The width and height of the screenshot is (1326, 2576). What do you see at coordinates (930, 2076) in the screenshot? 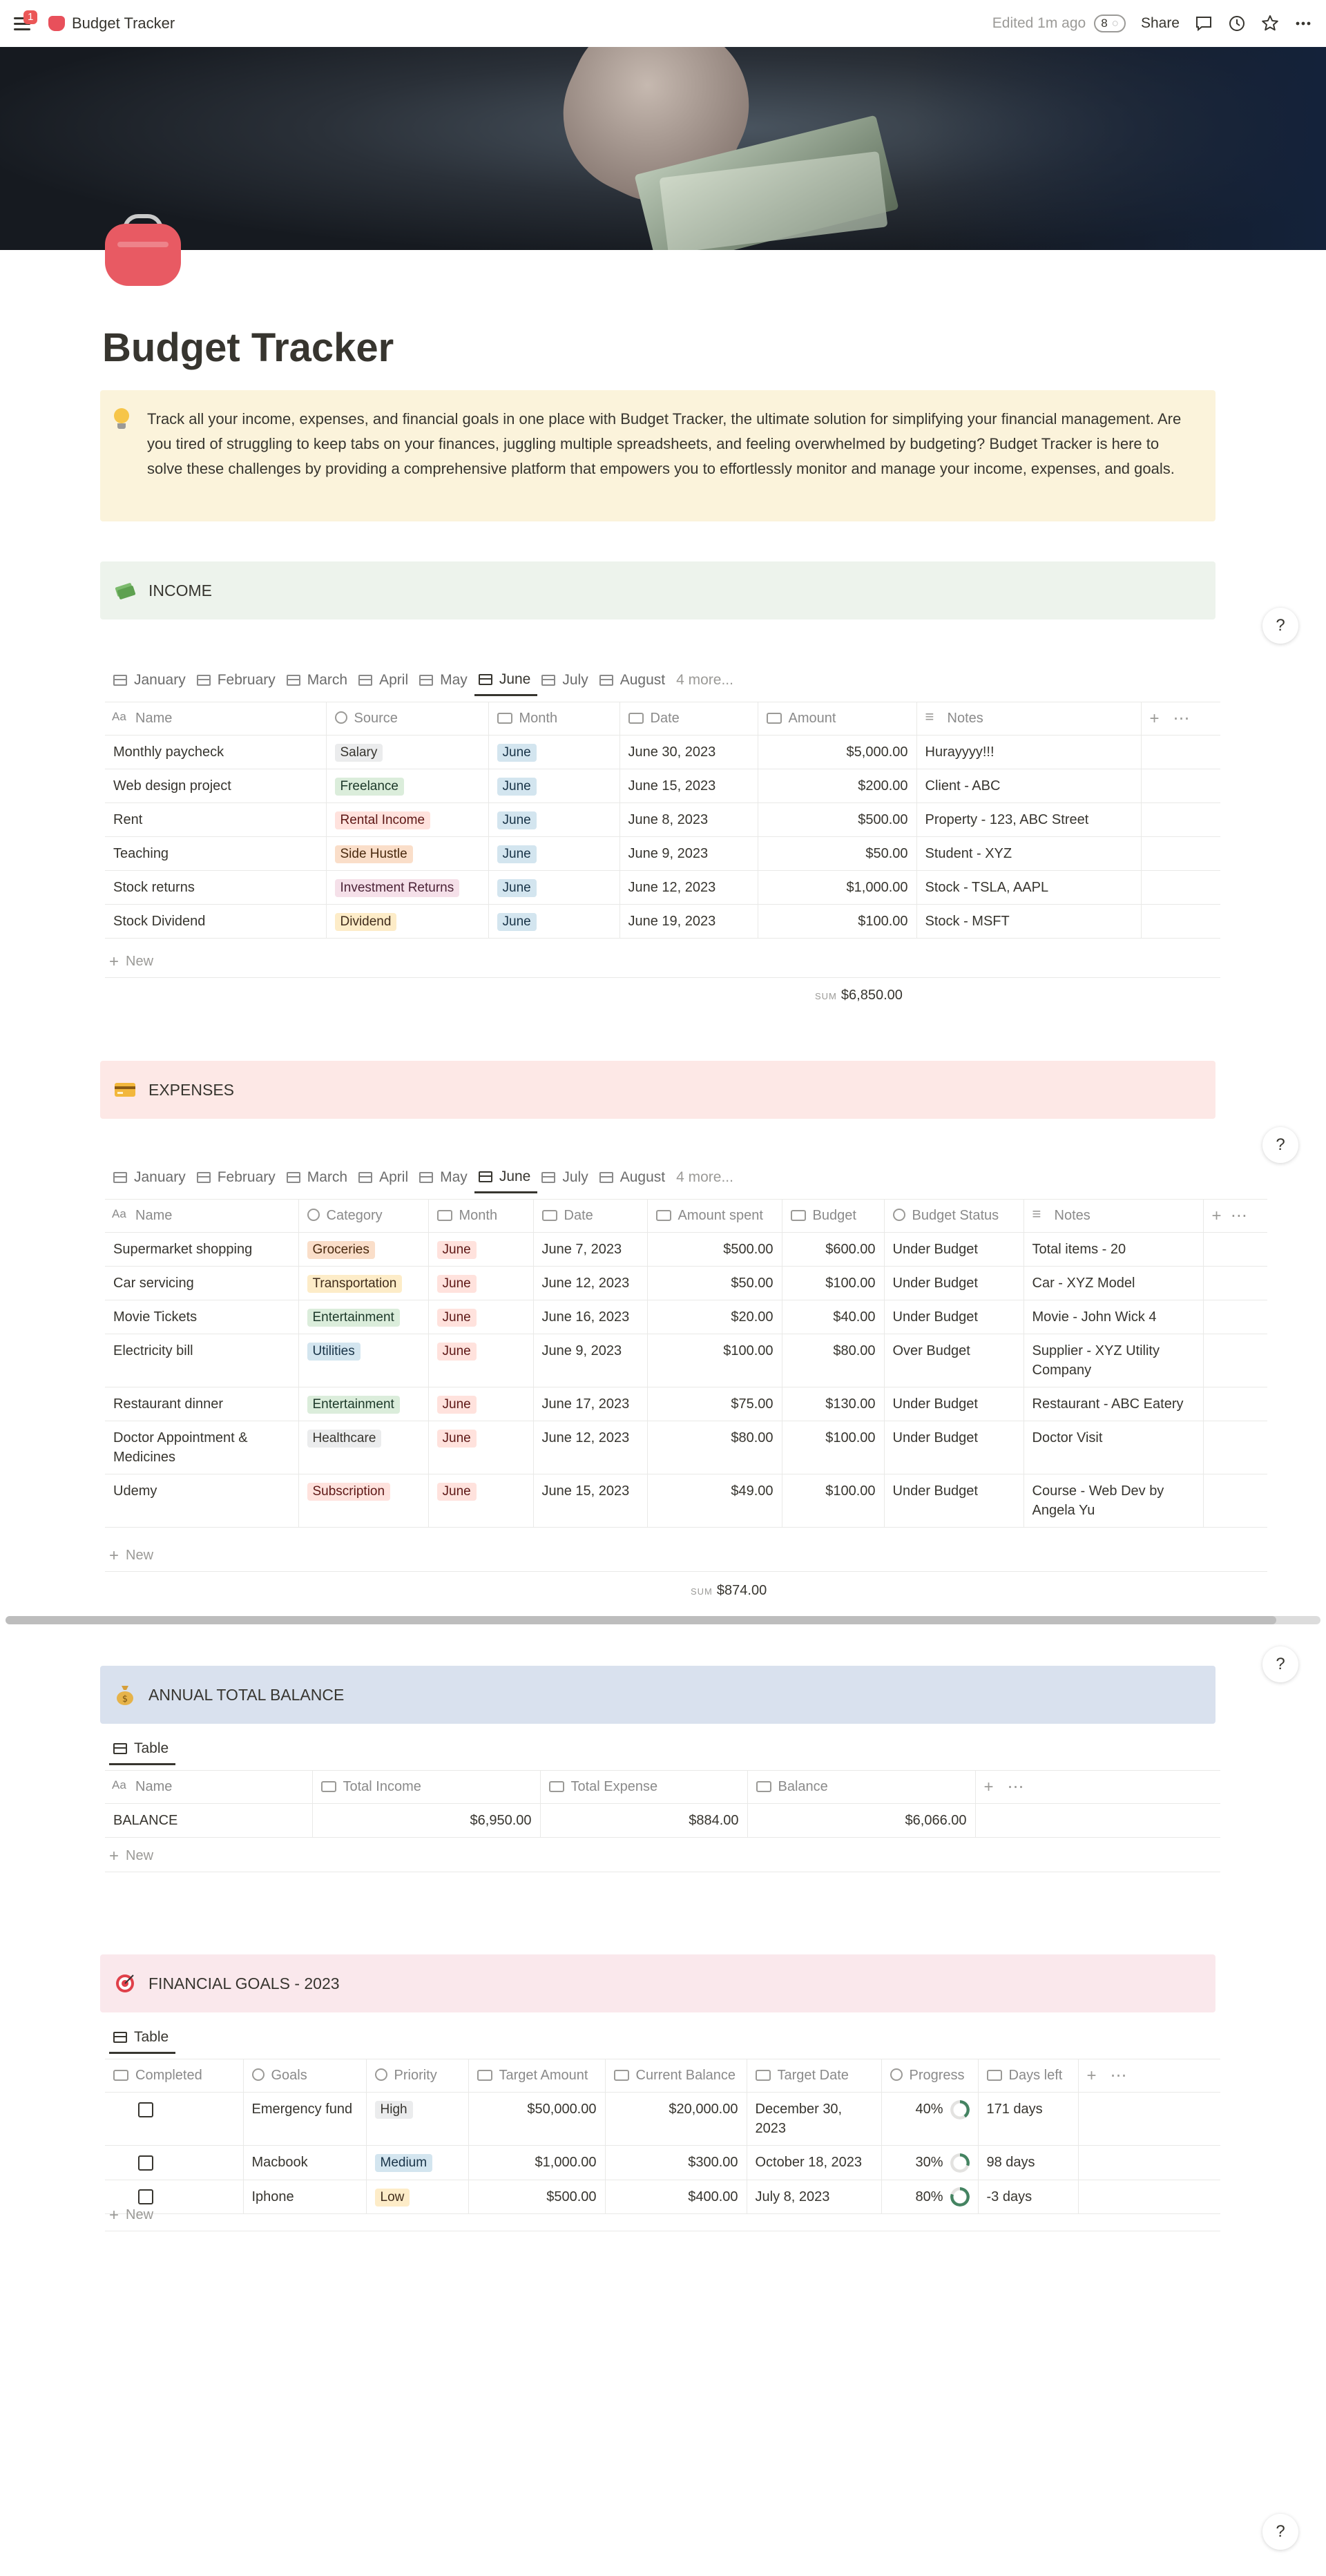
I see `column-header: Progress` at bounding box center [930, 2076].